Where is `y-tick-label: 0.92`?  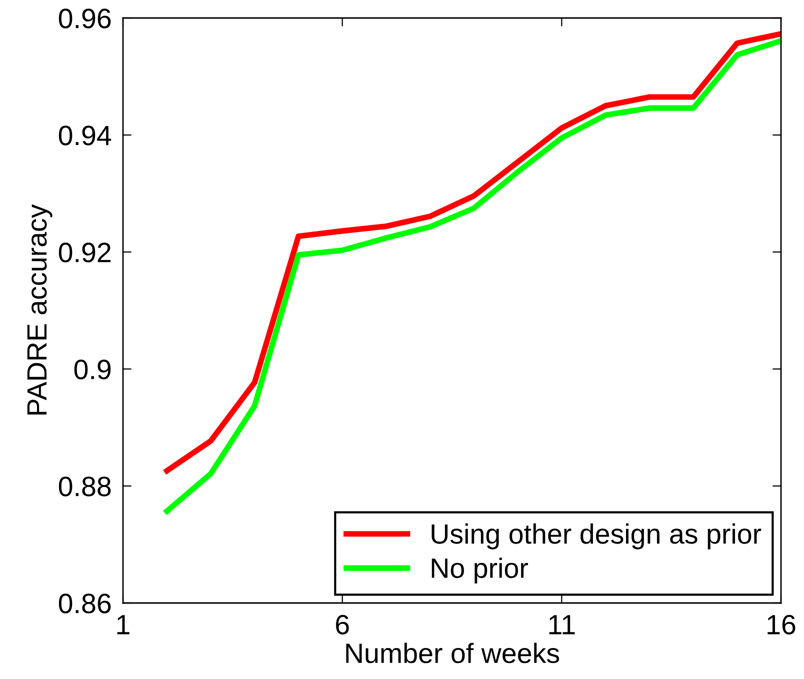 y-tick-label: 0.92 is located at coordinates (84, 252).